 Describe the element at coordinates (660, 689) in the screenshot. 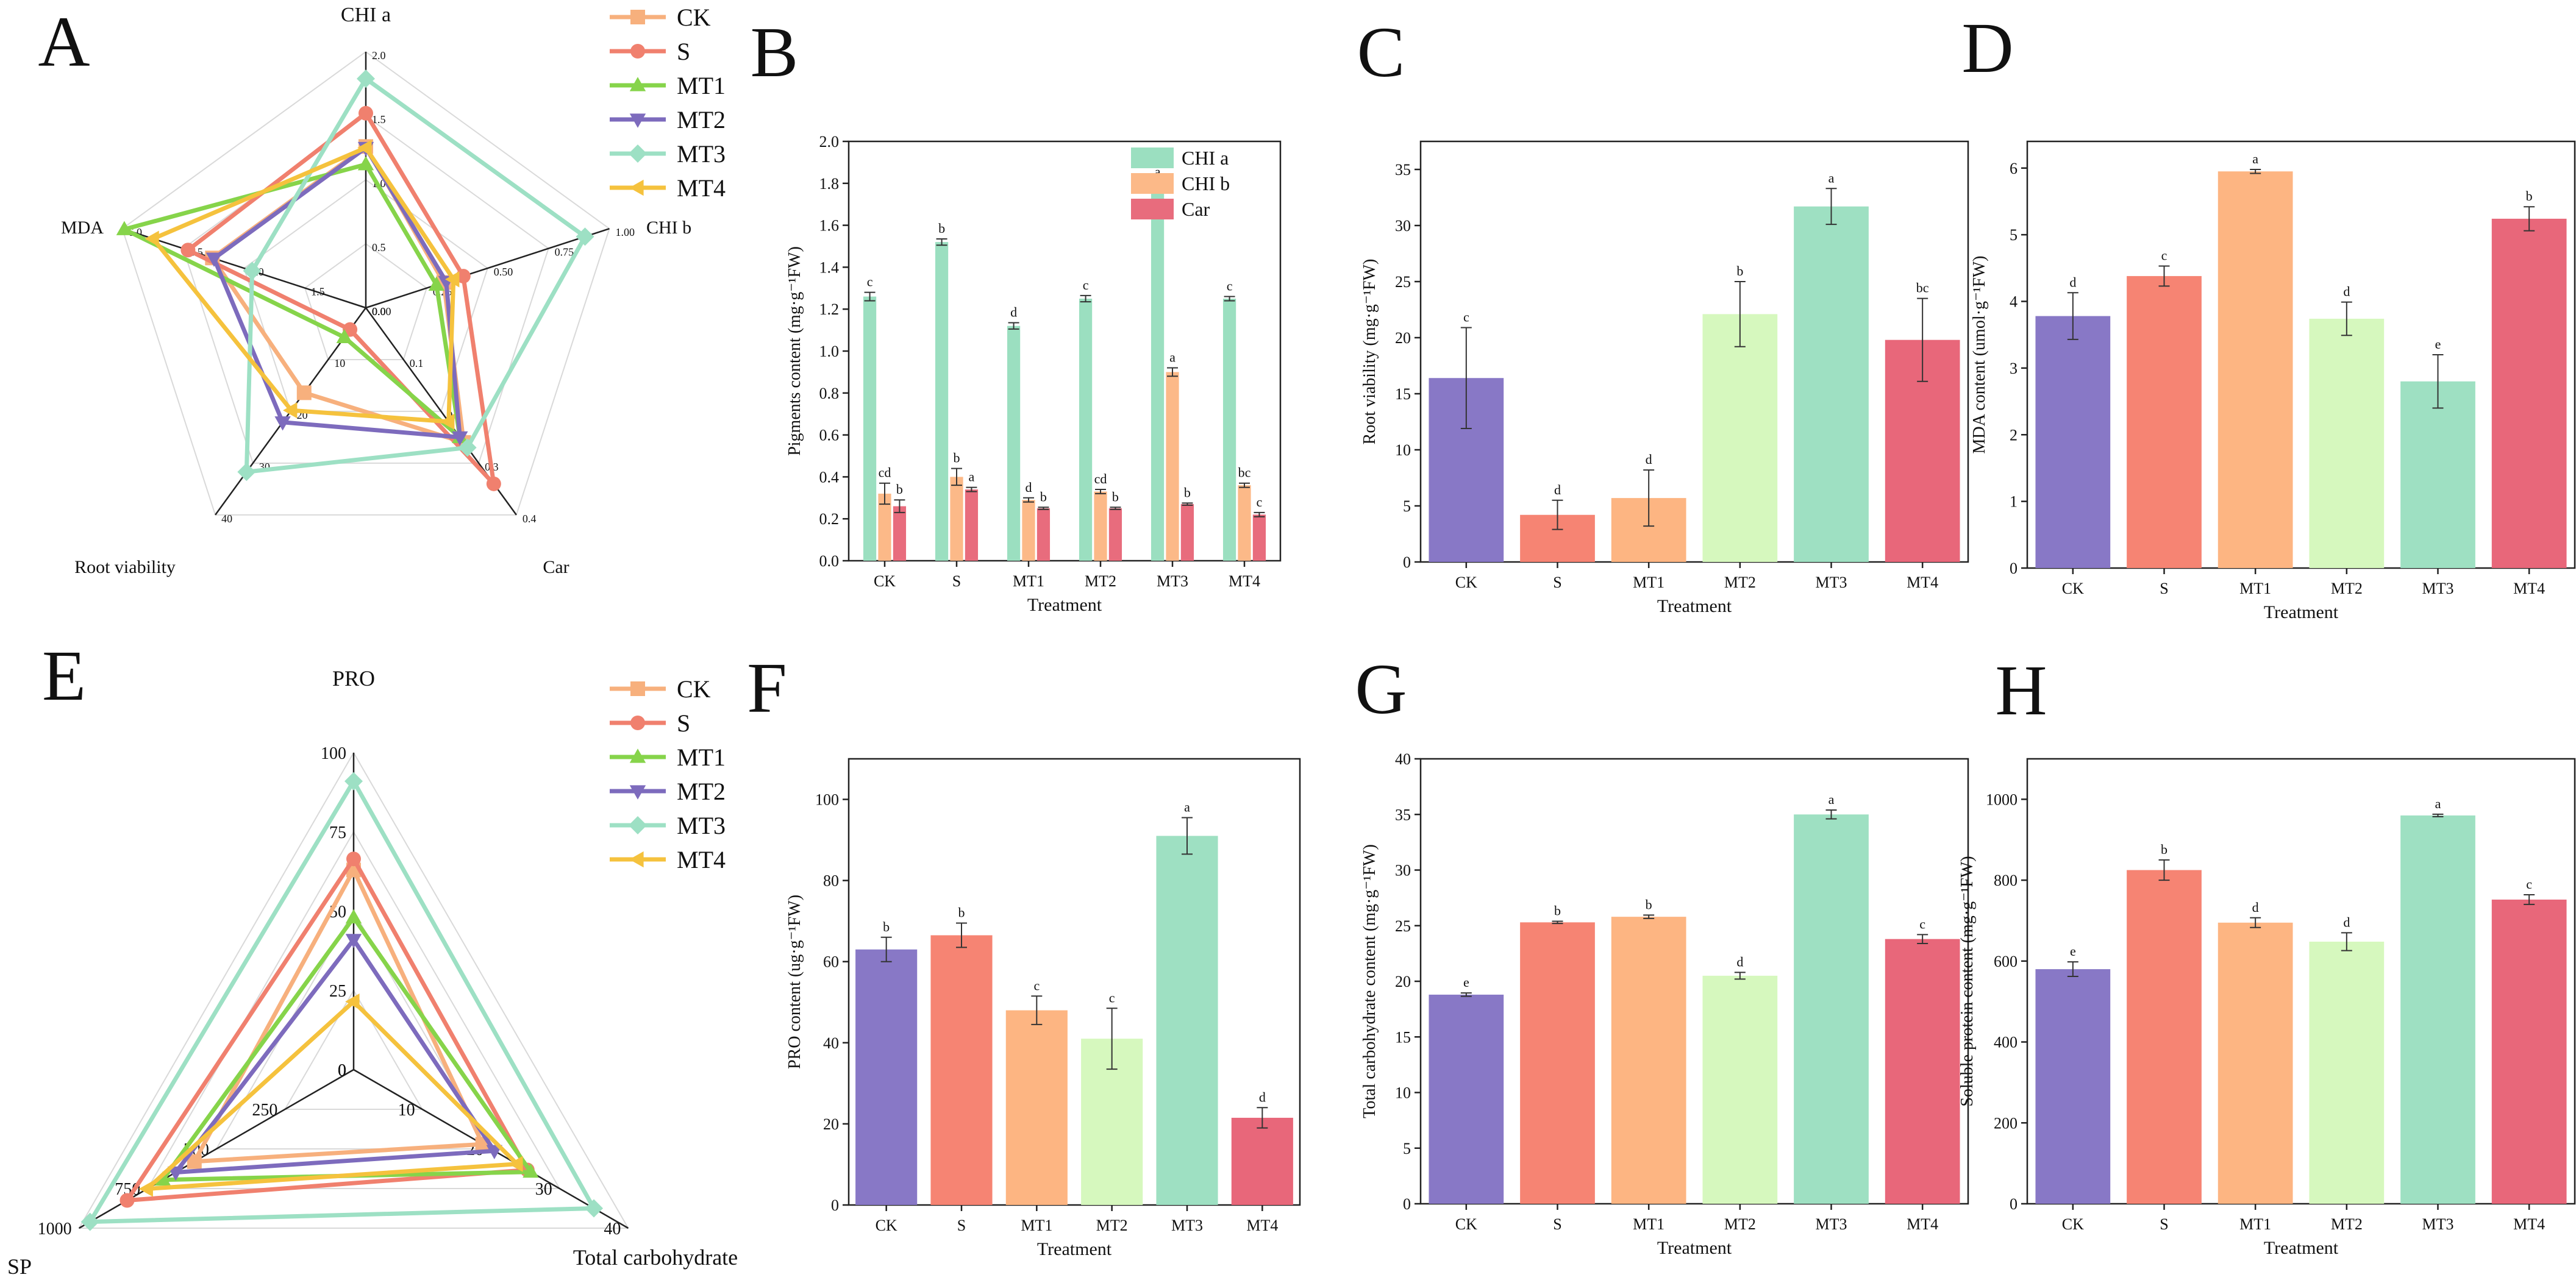

I see `legend-entry-ck: CK` at that location.